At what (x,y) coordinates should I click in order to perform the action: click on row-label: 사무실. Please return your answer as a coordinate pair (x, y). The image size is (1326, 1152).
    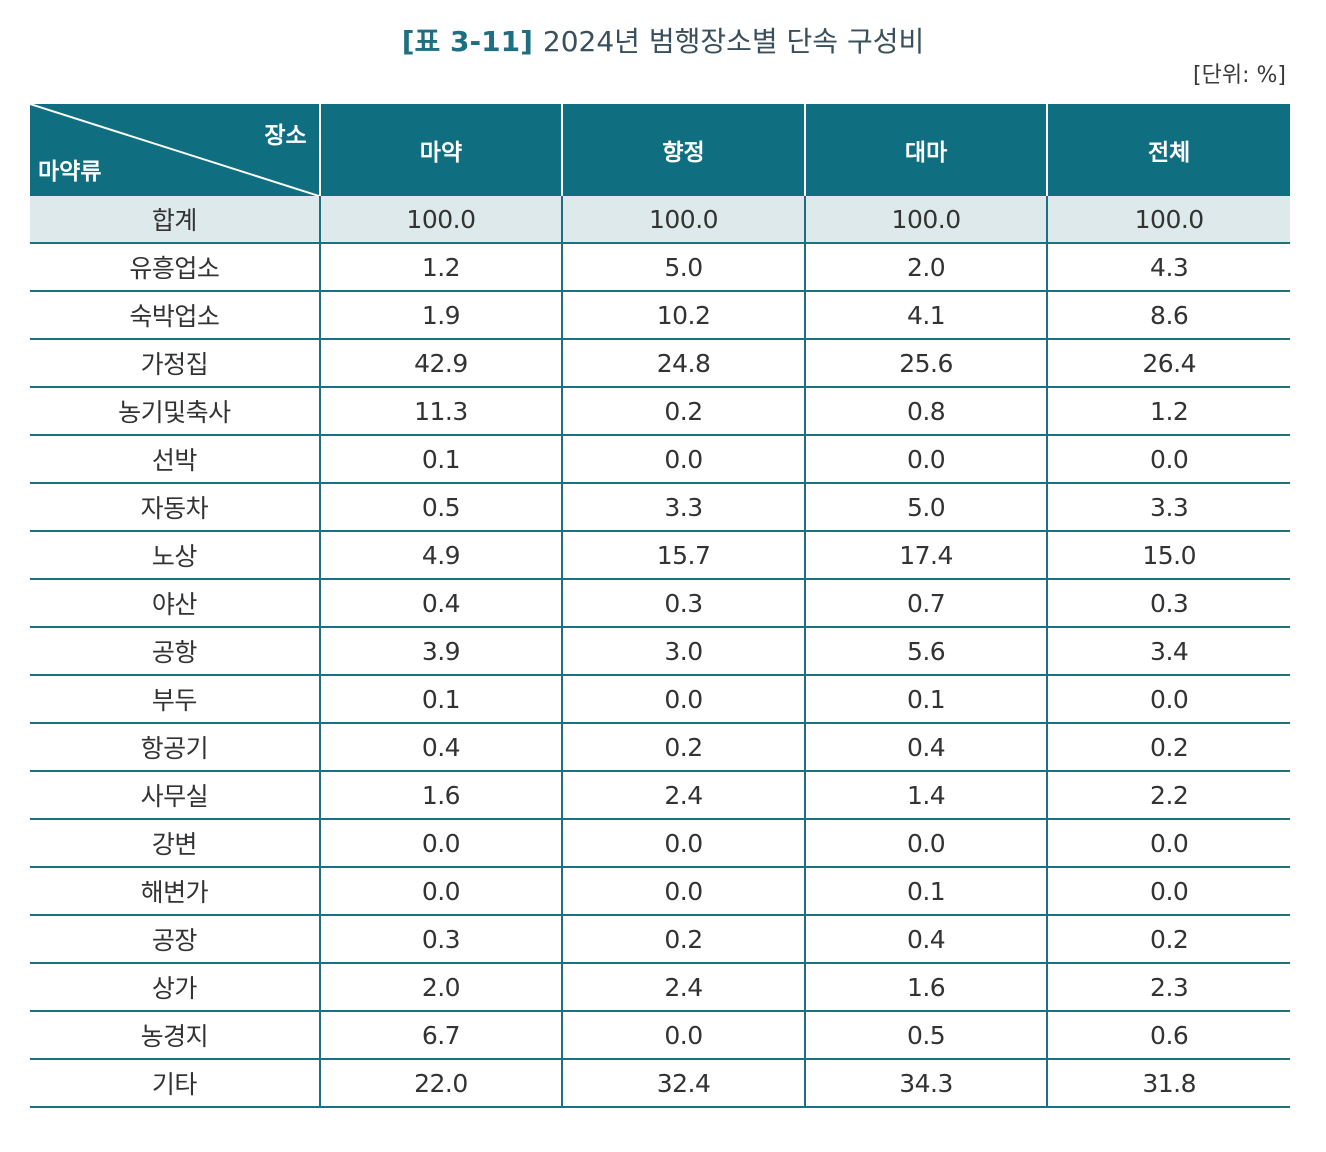
    Looking at the image, I should click on (175, 795).